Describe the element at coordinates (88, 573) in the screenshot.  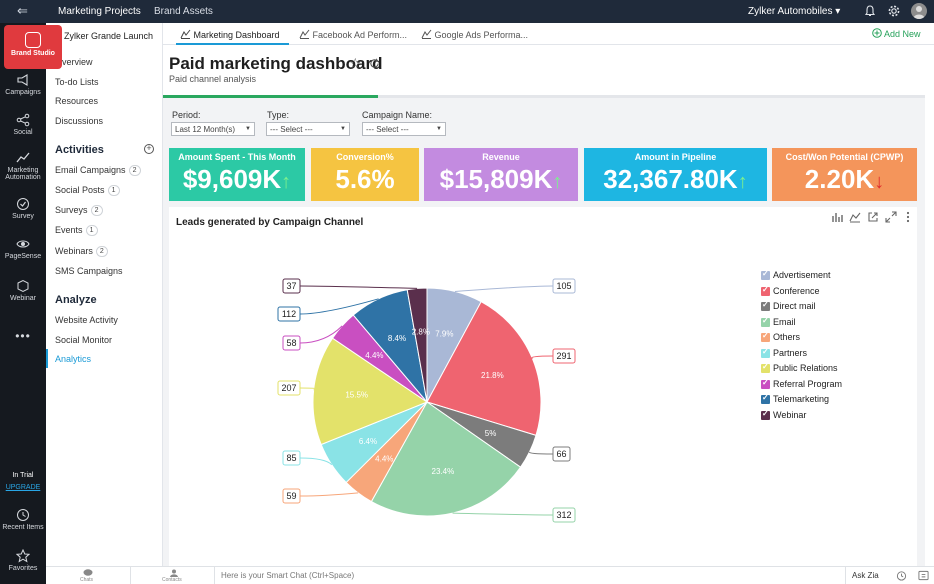
I see `chat-bubble-icon` at that location.